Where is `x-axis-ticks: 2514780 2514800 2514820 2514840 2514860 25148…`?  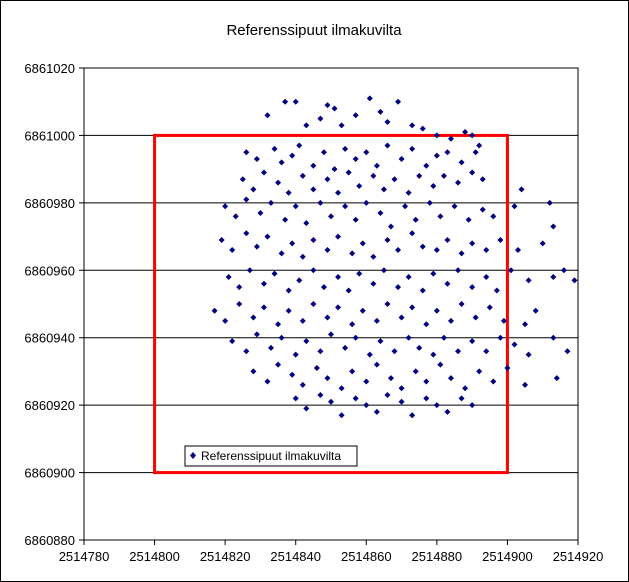 x-axis-ticks: 2514780 2514800 2514820 2514840 2514860 25148… is located at coordinates (331, 552).